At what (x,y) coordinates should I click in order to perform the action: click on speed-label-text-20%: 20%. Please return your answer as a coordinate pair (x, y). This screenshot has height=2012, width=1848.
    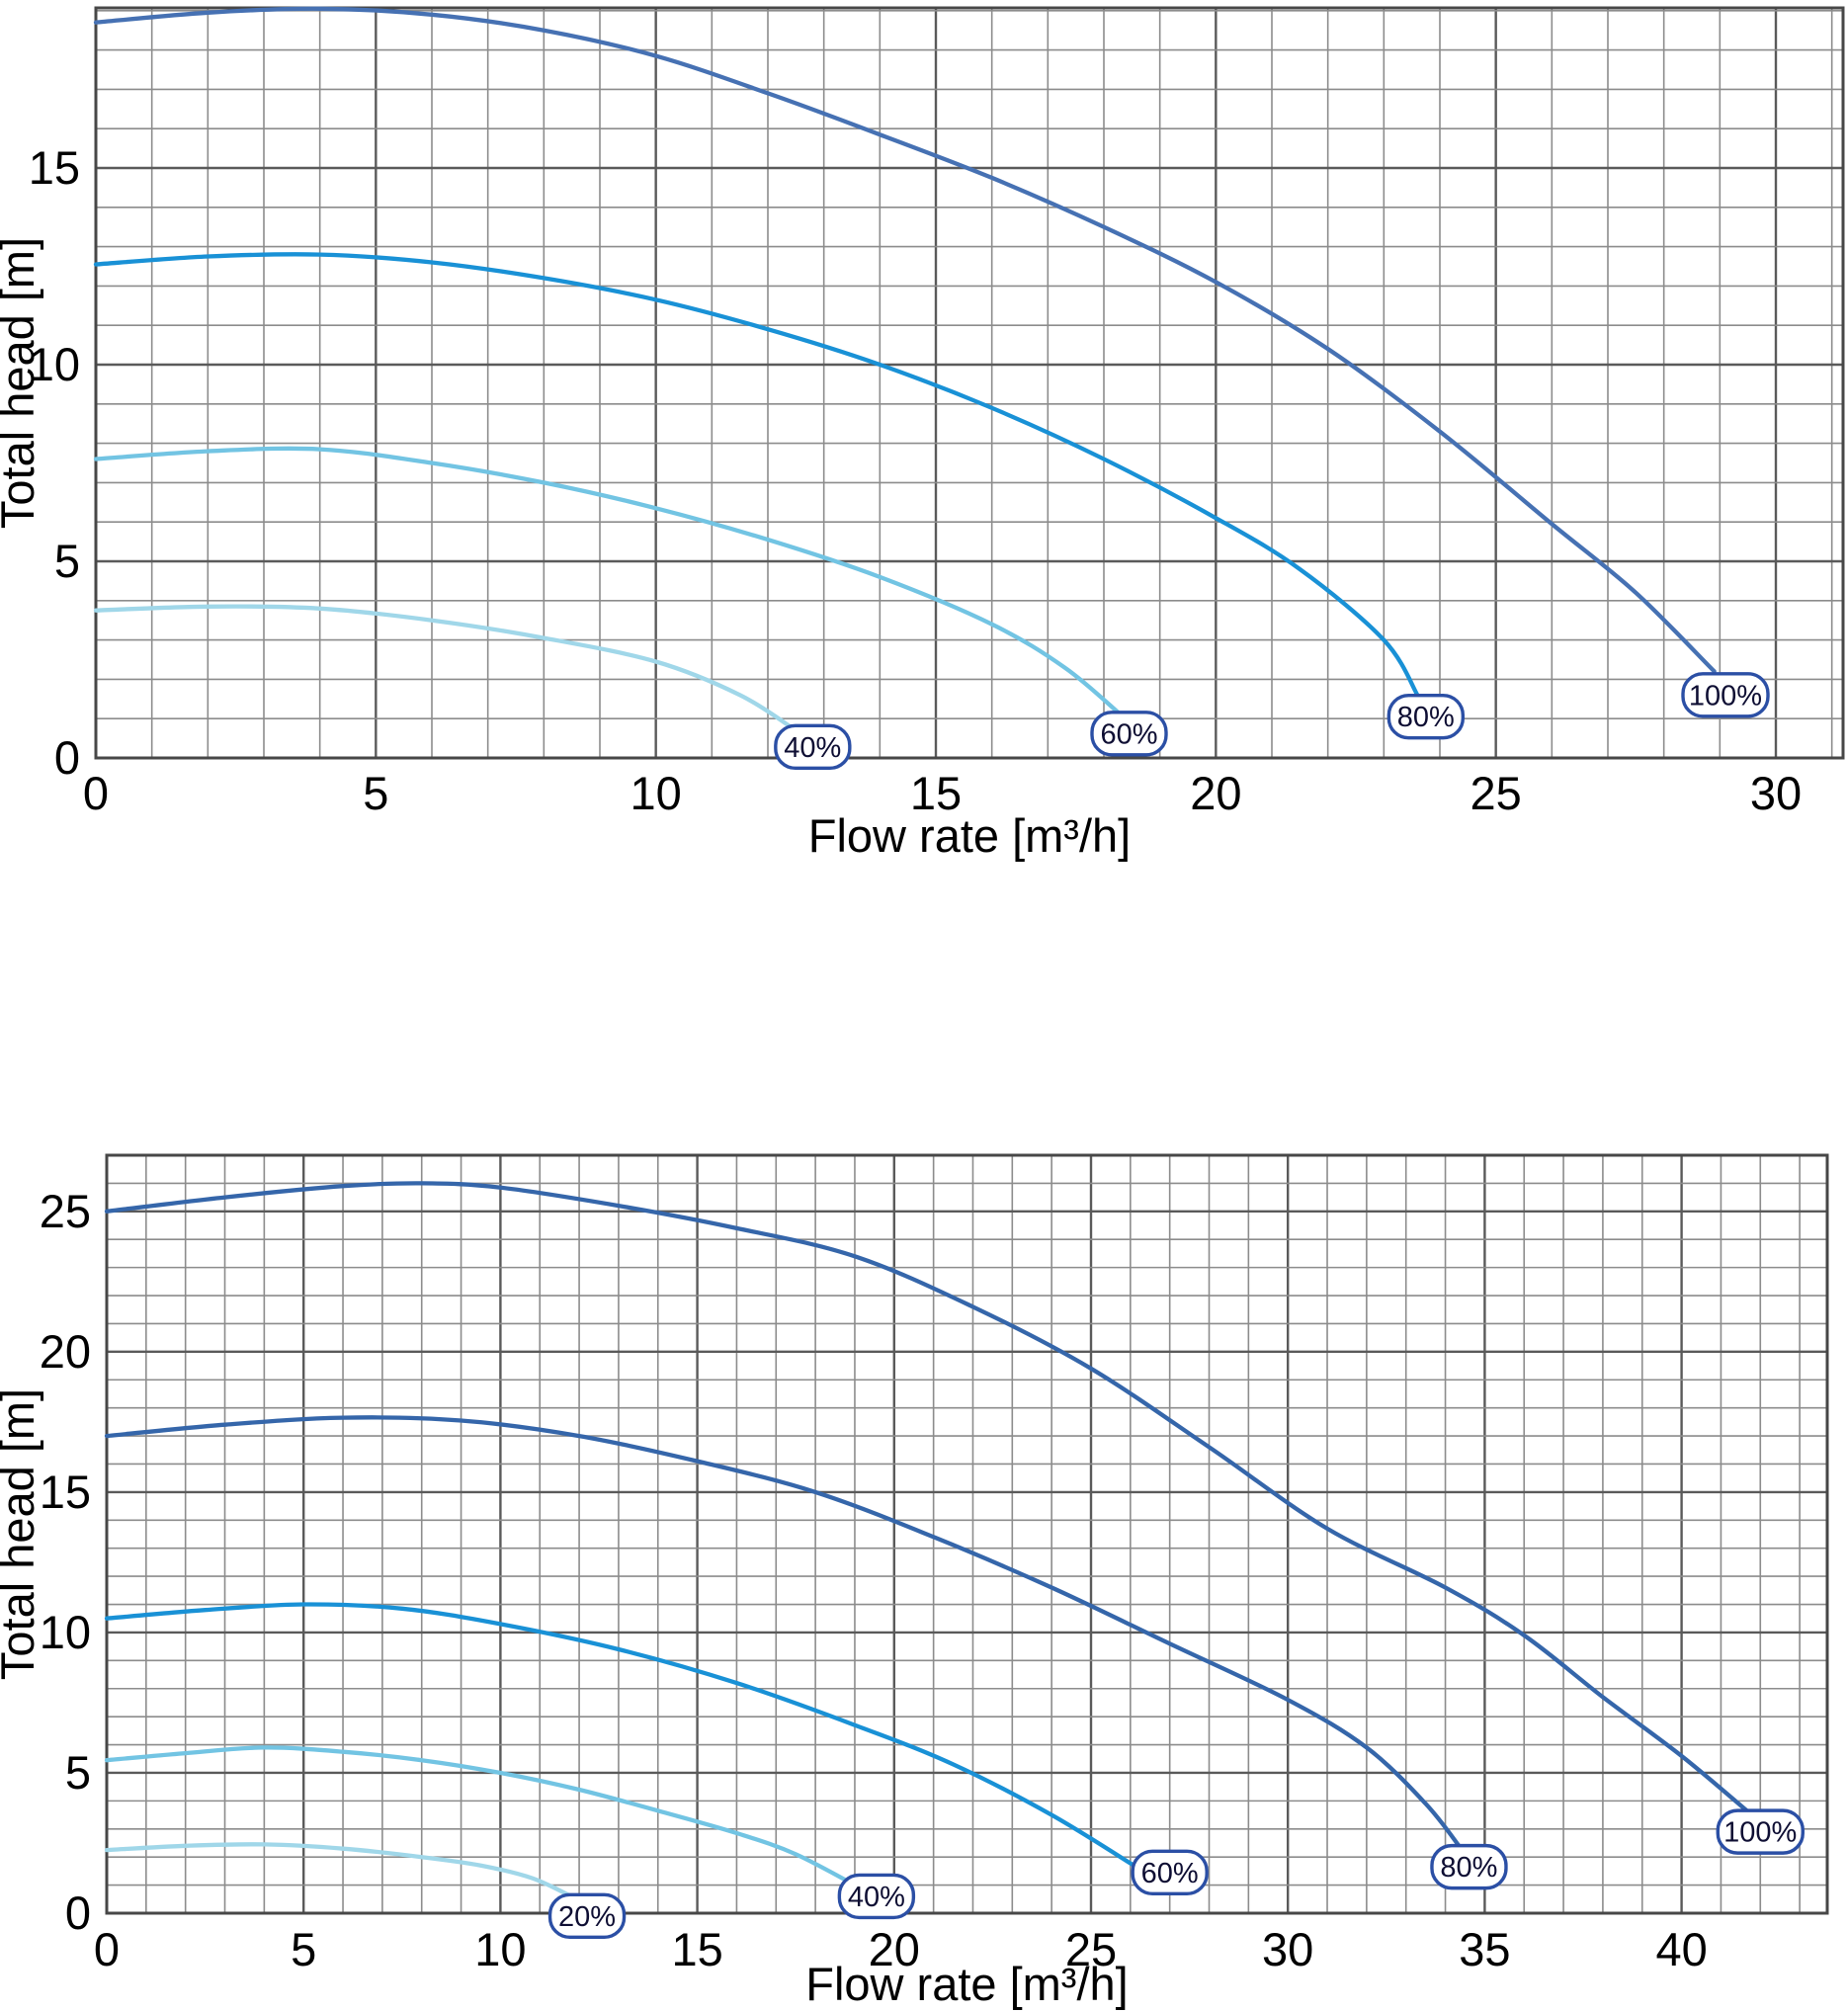
    Looking at the image, I should click on (587, 1917).